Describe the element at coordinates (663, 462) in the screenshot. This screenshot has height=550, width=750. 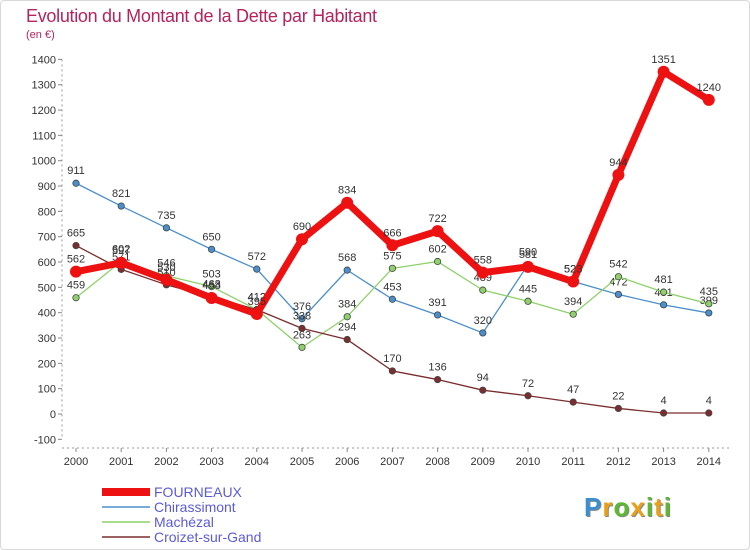
I see `x-tick-label: 2013` at that location.